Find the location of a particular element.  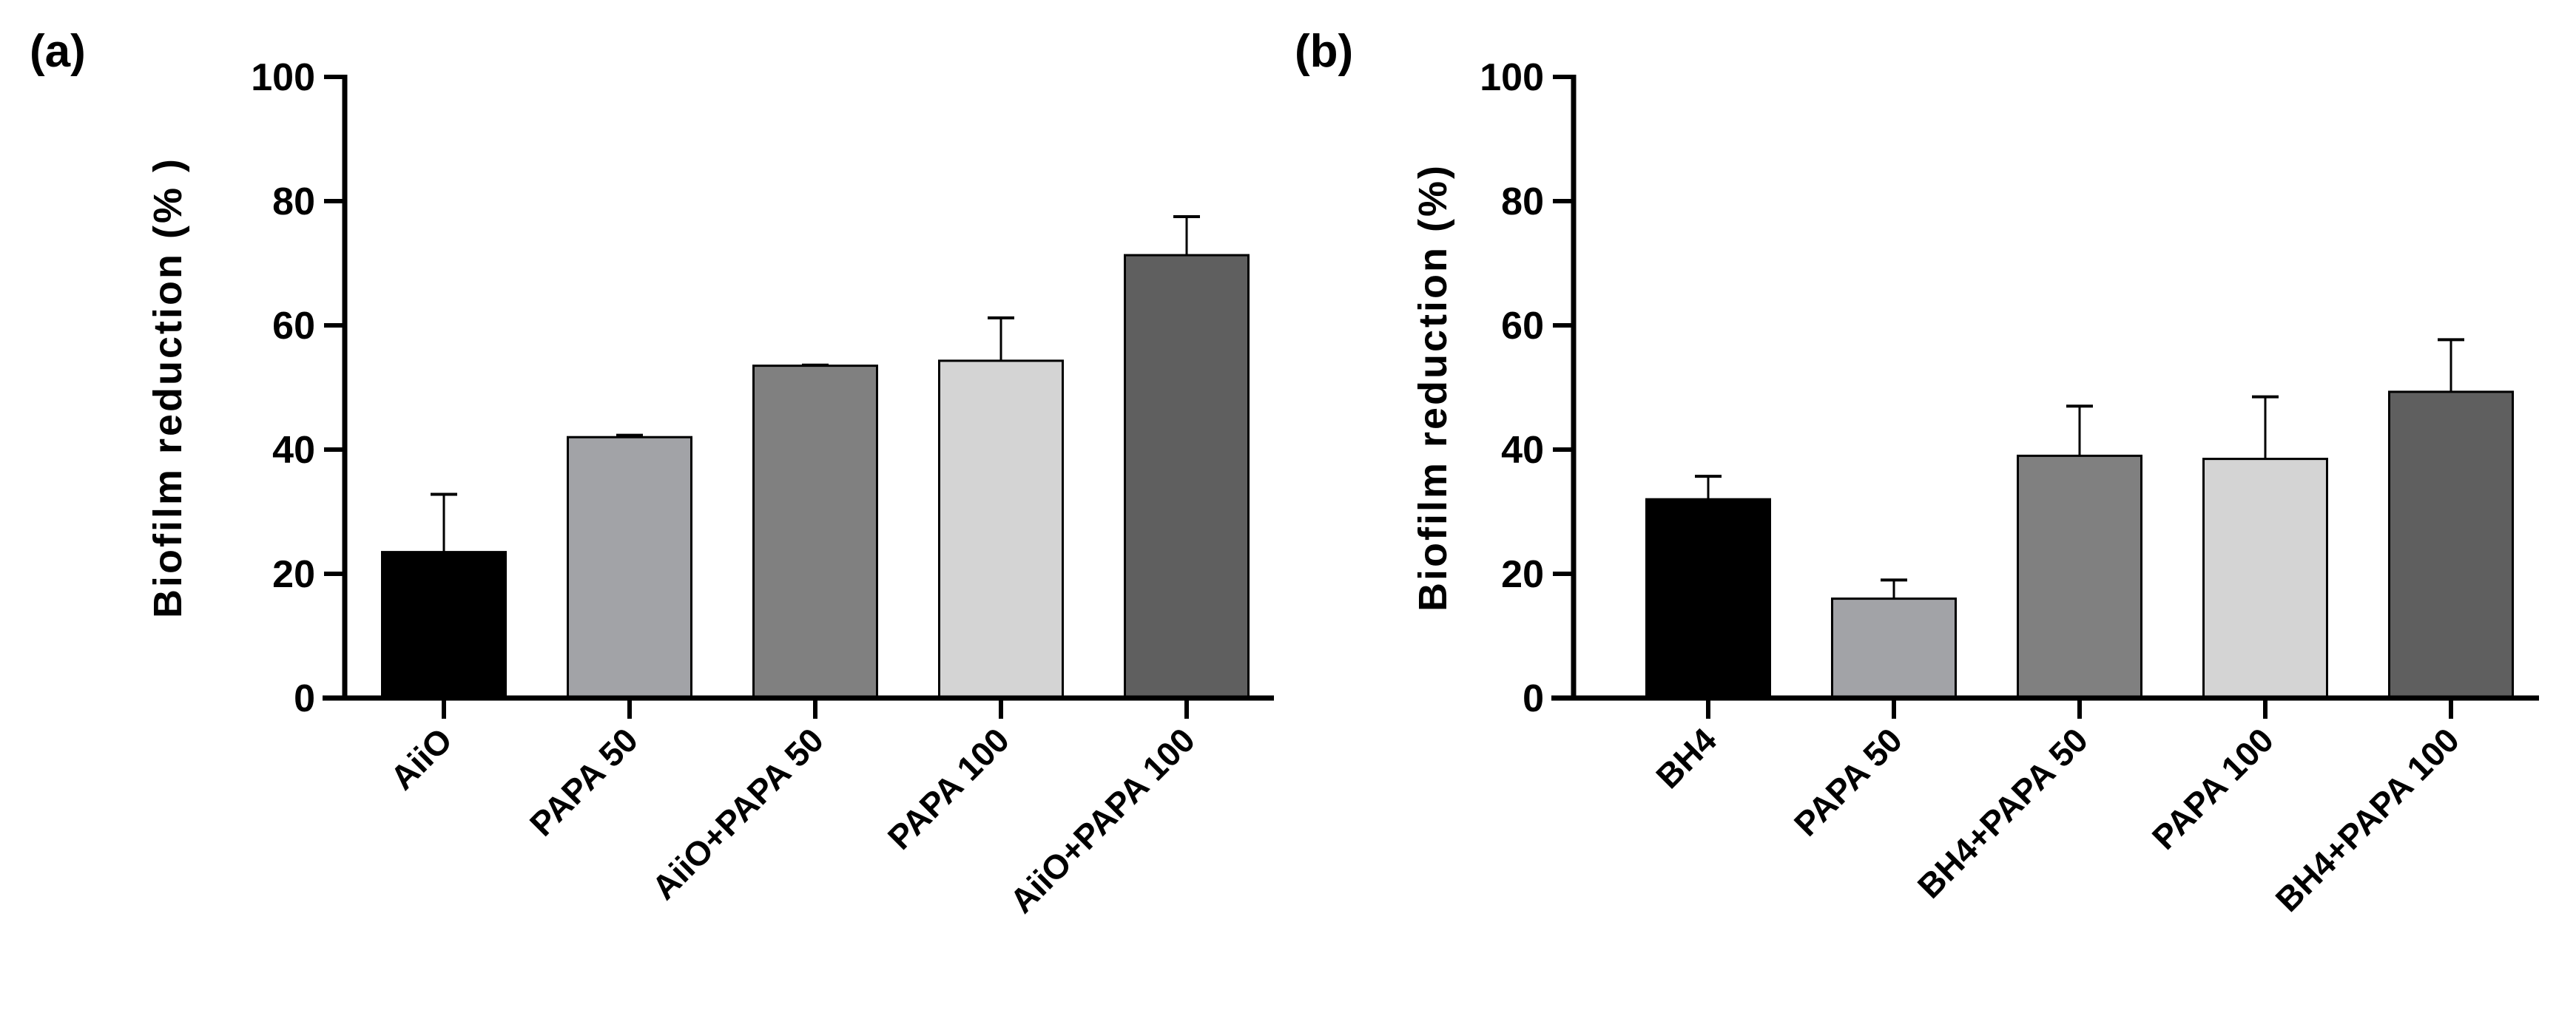

x-tick-label: AiiO is located at coordinates (420, 758).